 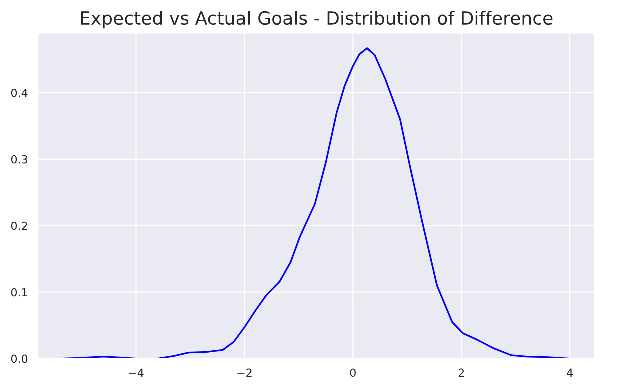 What do you see at coordinates (19, 226) in the screenshot?
I see `y-tick-label: 0.2` at bounding box center [19, 226].